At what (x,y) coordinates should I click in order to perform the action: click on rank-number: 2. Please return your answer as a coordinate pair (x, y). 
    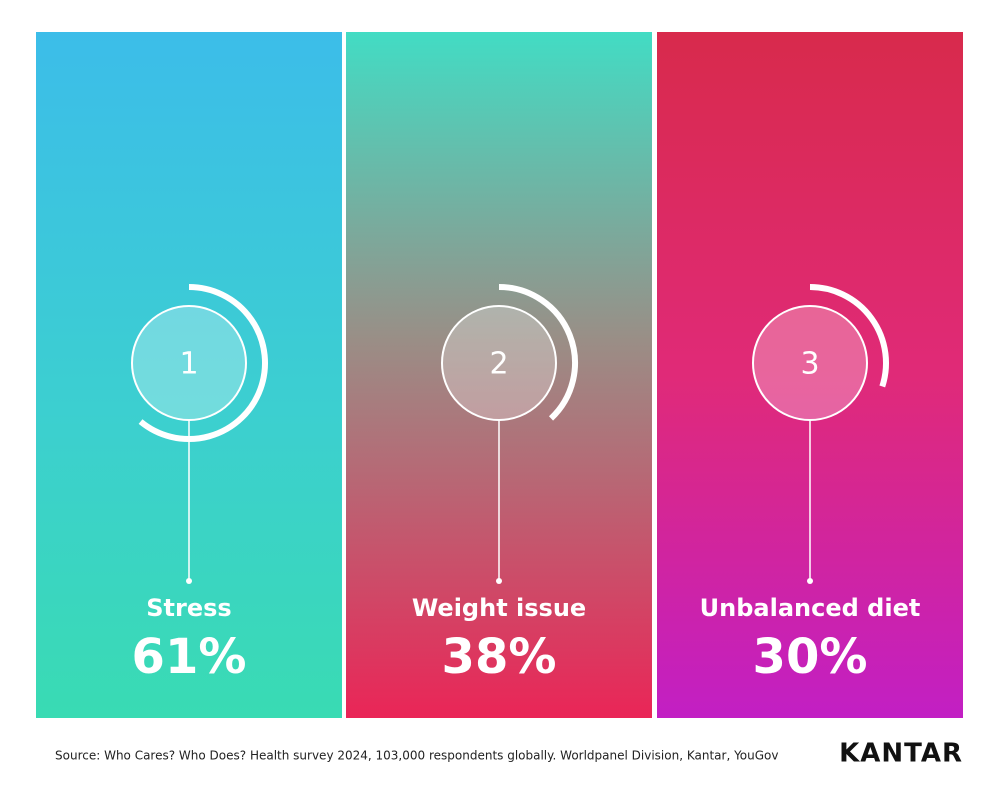
    Looking at the image, I should click on (498, 364).